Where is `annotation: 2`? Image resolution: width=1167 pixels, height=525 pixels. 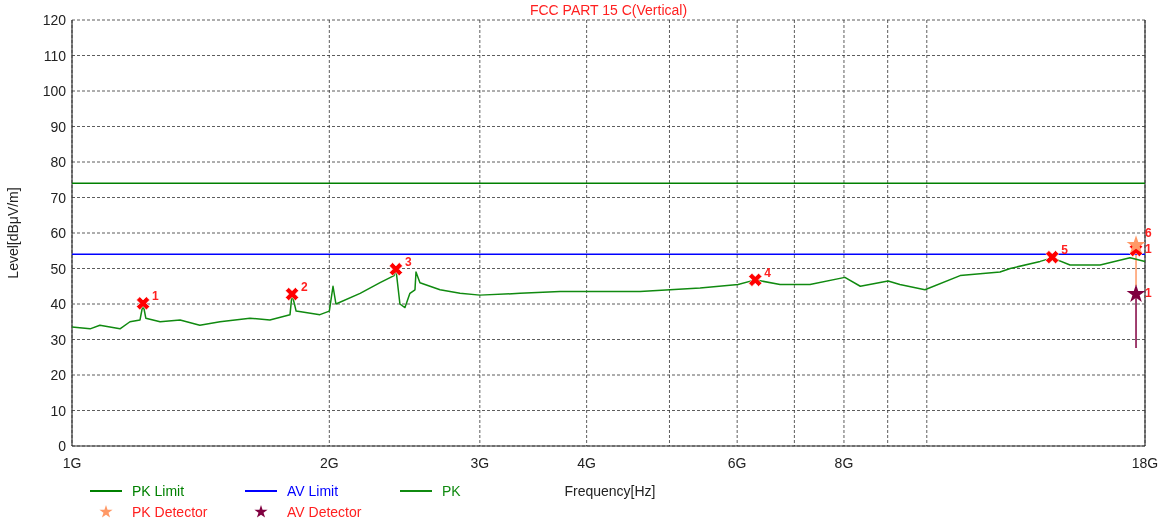 annotation: 2 is located at coordinates (305, 287).